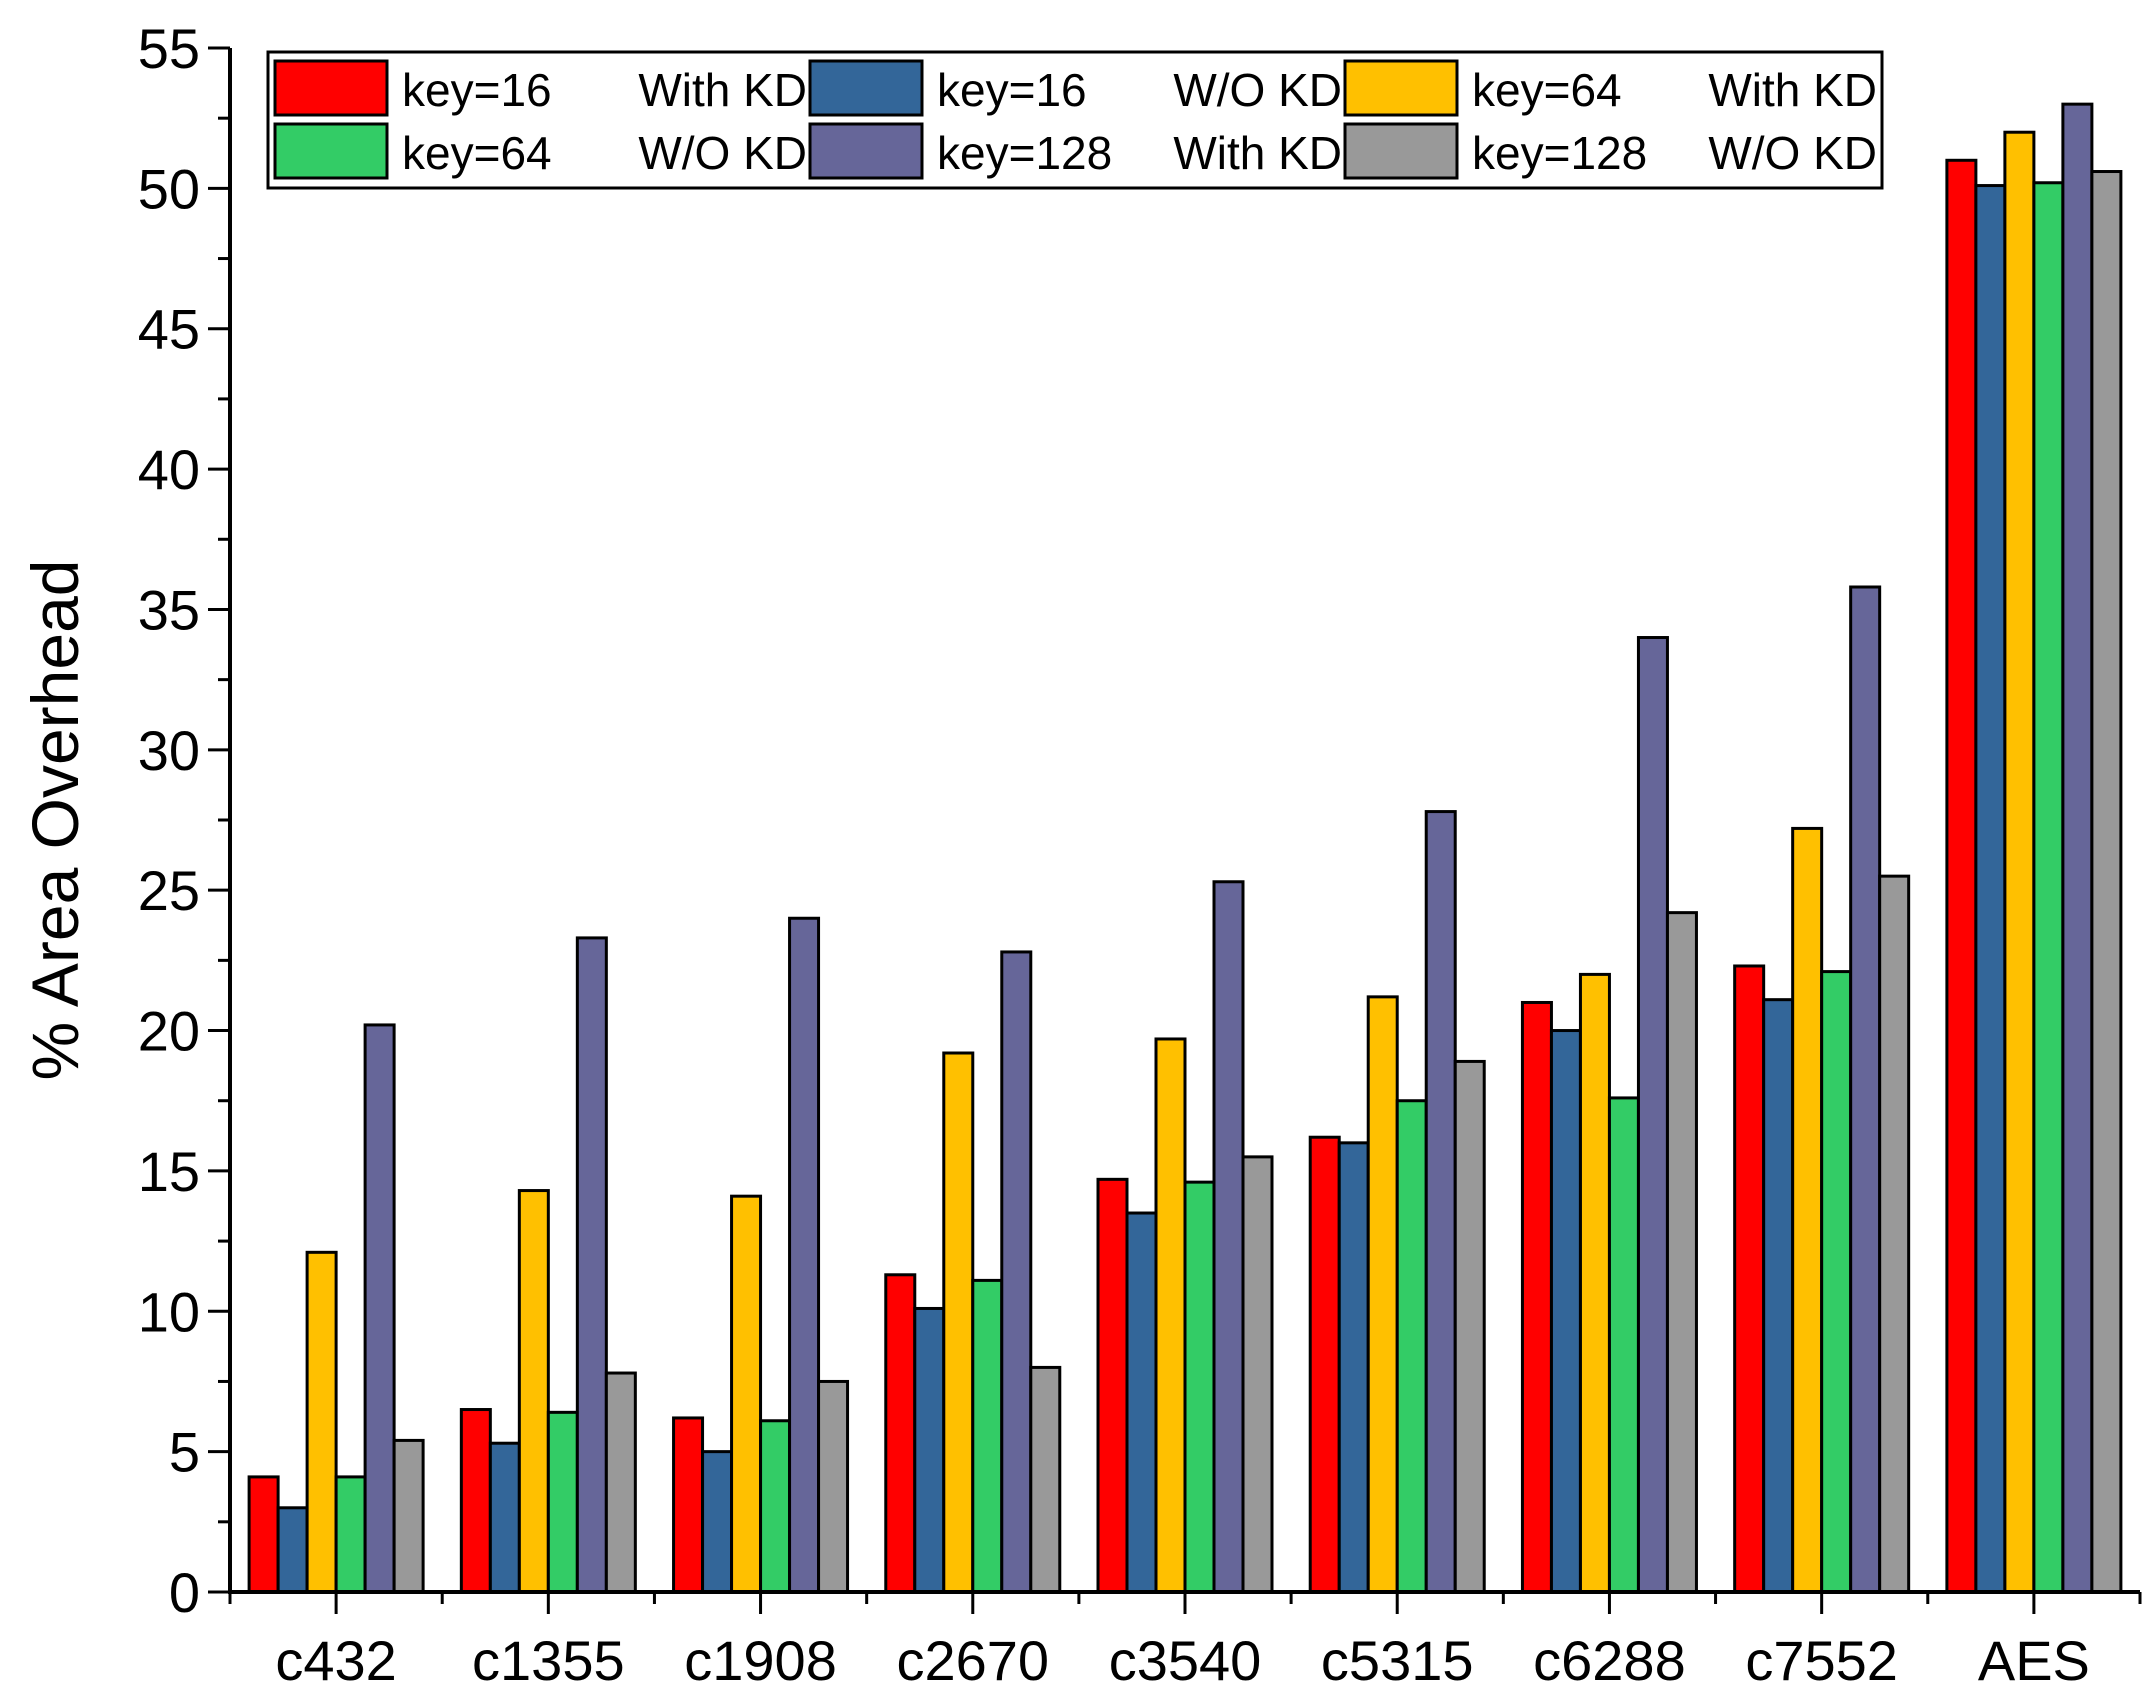 This screenshot has height=1707, width=2148. What do you see at coordinates (169, 890) in the screenshot?
I see `y-tick-label: 25` at bounding box center [169, 890].